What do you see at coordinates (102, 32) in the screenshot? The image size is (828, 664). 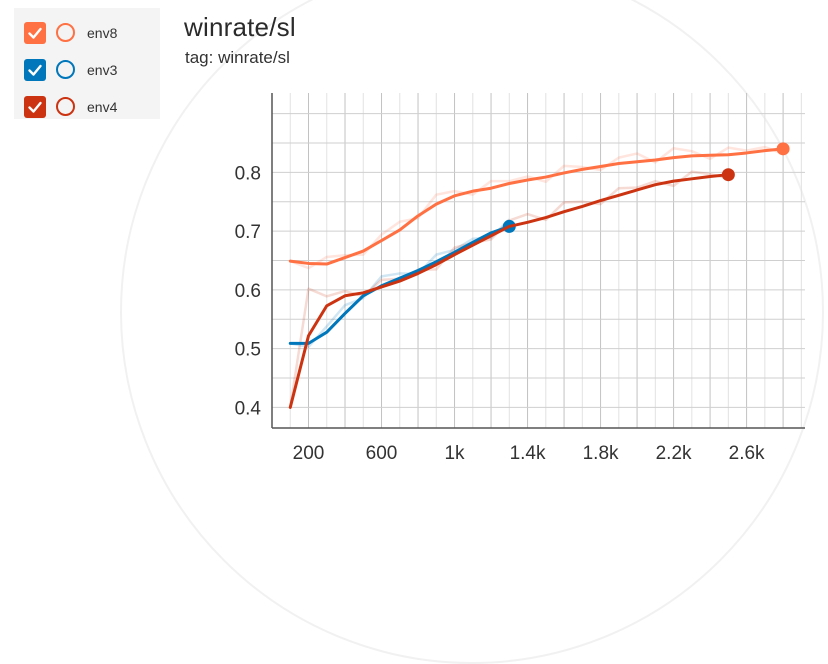 I see `legend-label: env8` at bounding box center [102, 32].